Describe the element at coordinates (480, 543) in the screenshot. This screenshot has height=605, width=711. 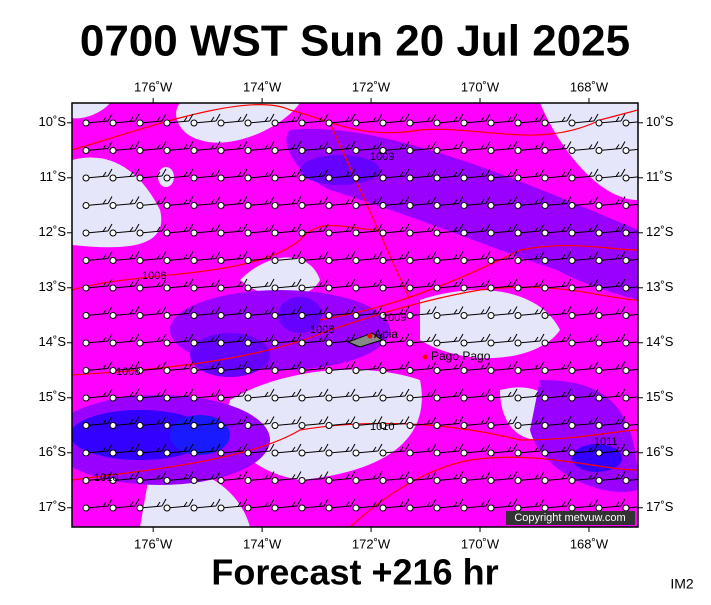
I see `lon-label: 170˚W` at that location.